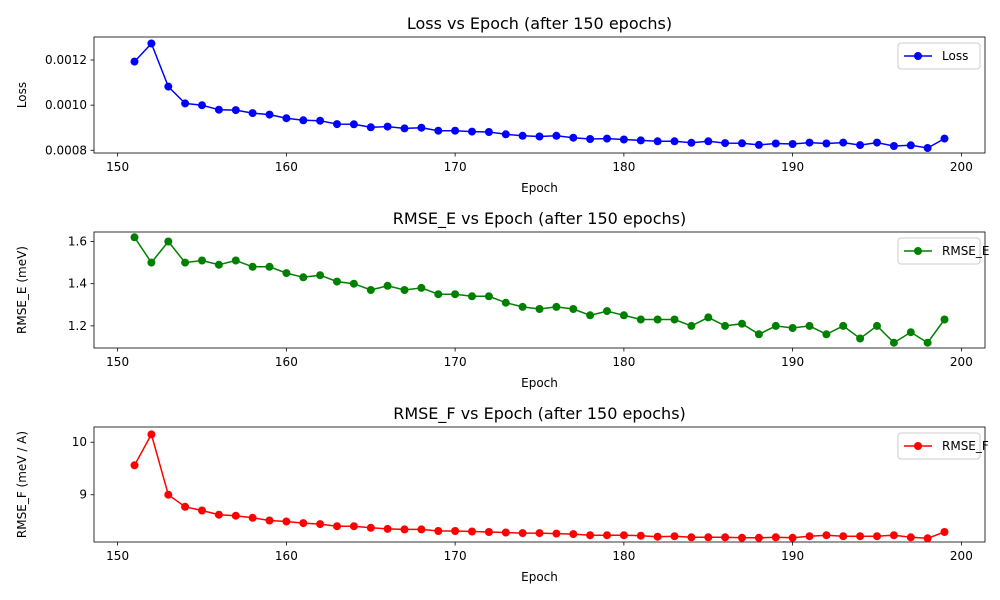 This screenshot has width=1000, height=600. What do you see at coordinates (22, 290) in the screenshot?
I see `y-axis-label: RMSE_E (meV)` at bounding box center [22, 290].